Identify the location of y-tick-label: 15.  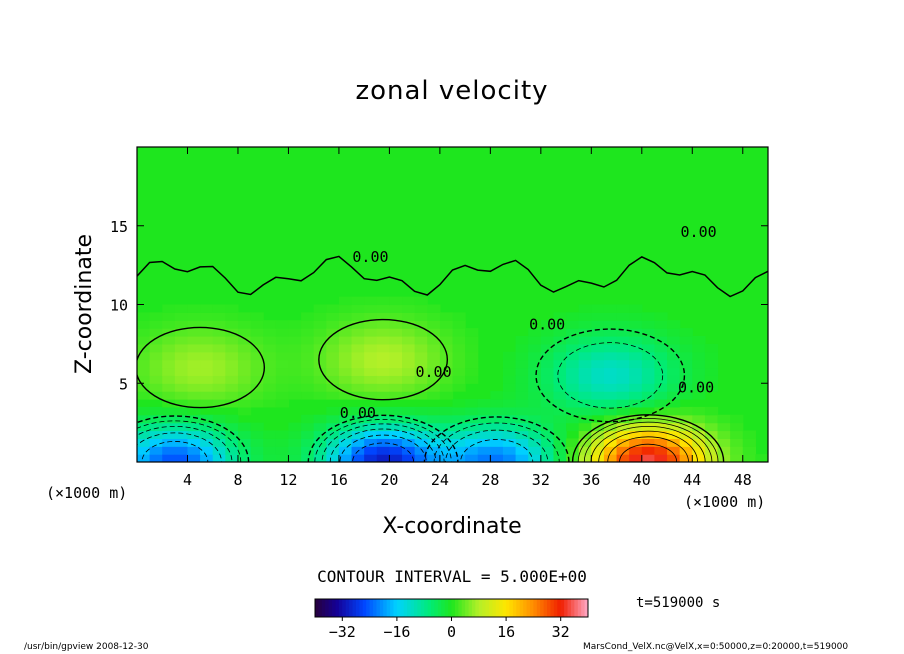
(119, 227).